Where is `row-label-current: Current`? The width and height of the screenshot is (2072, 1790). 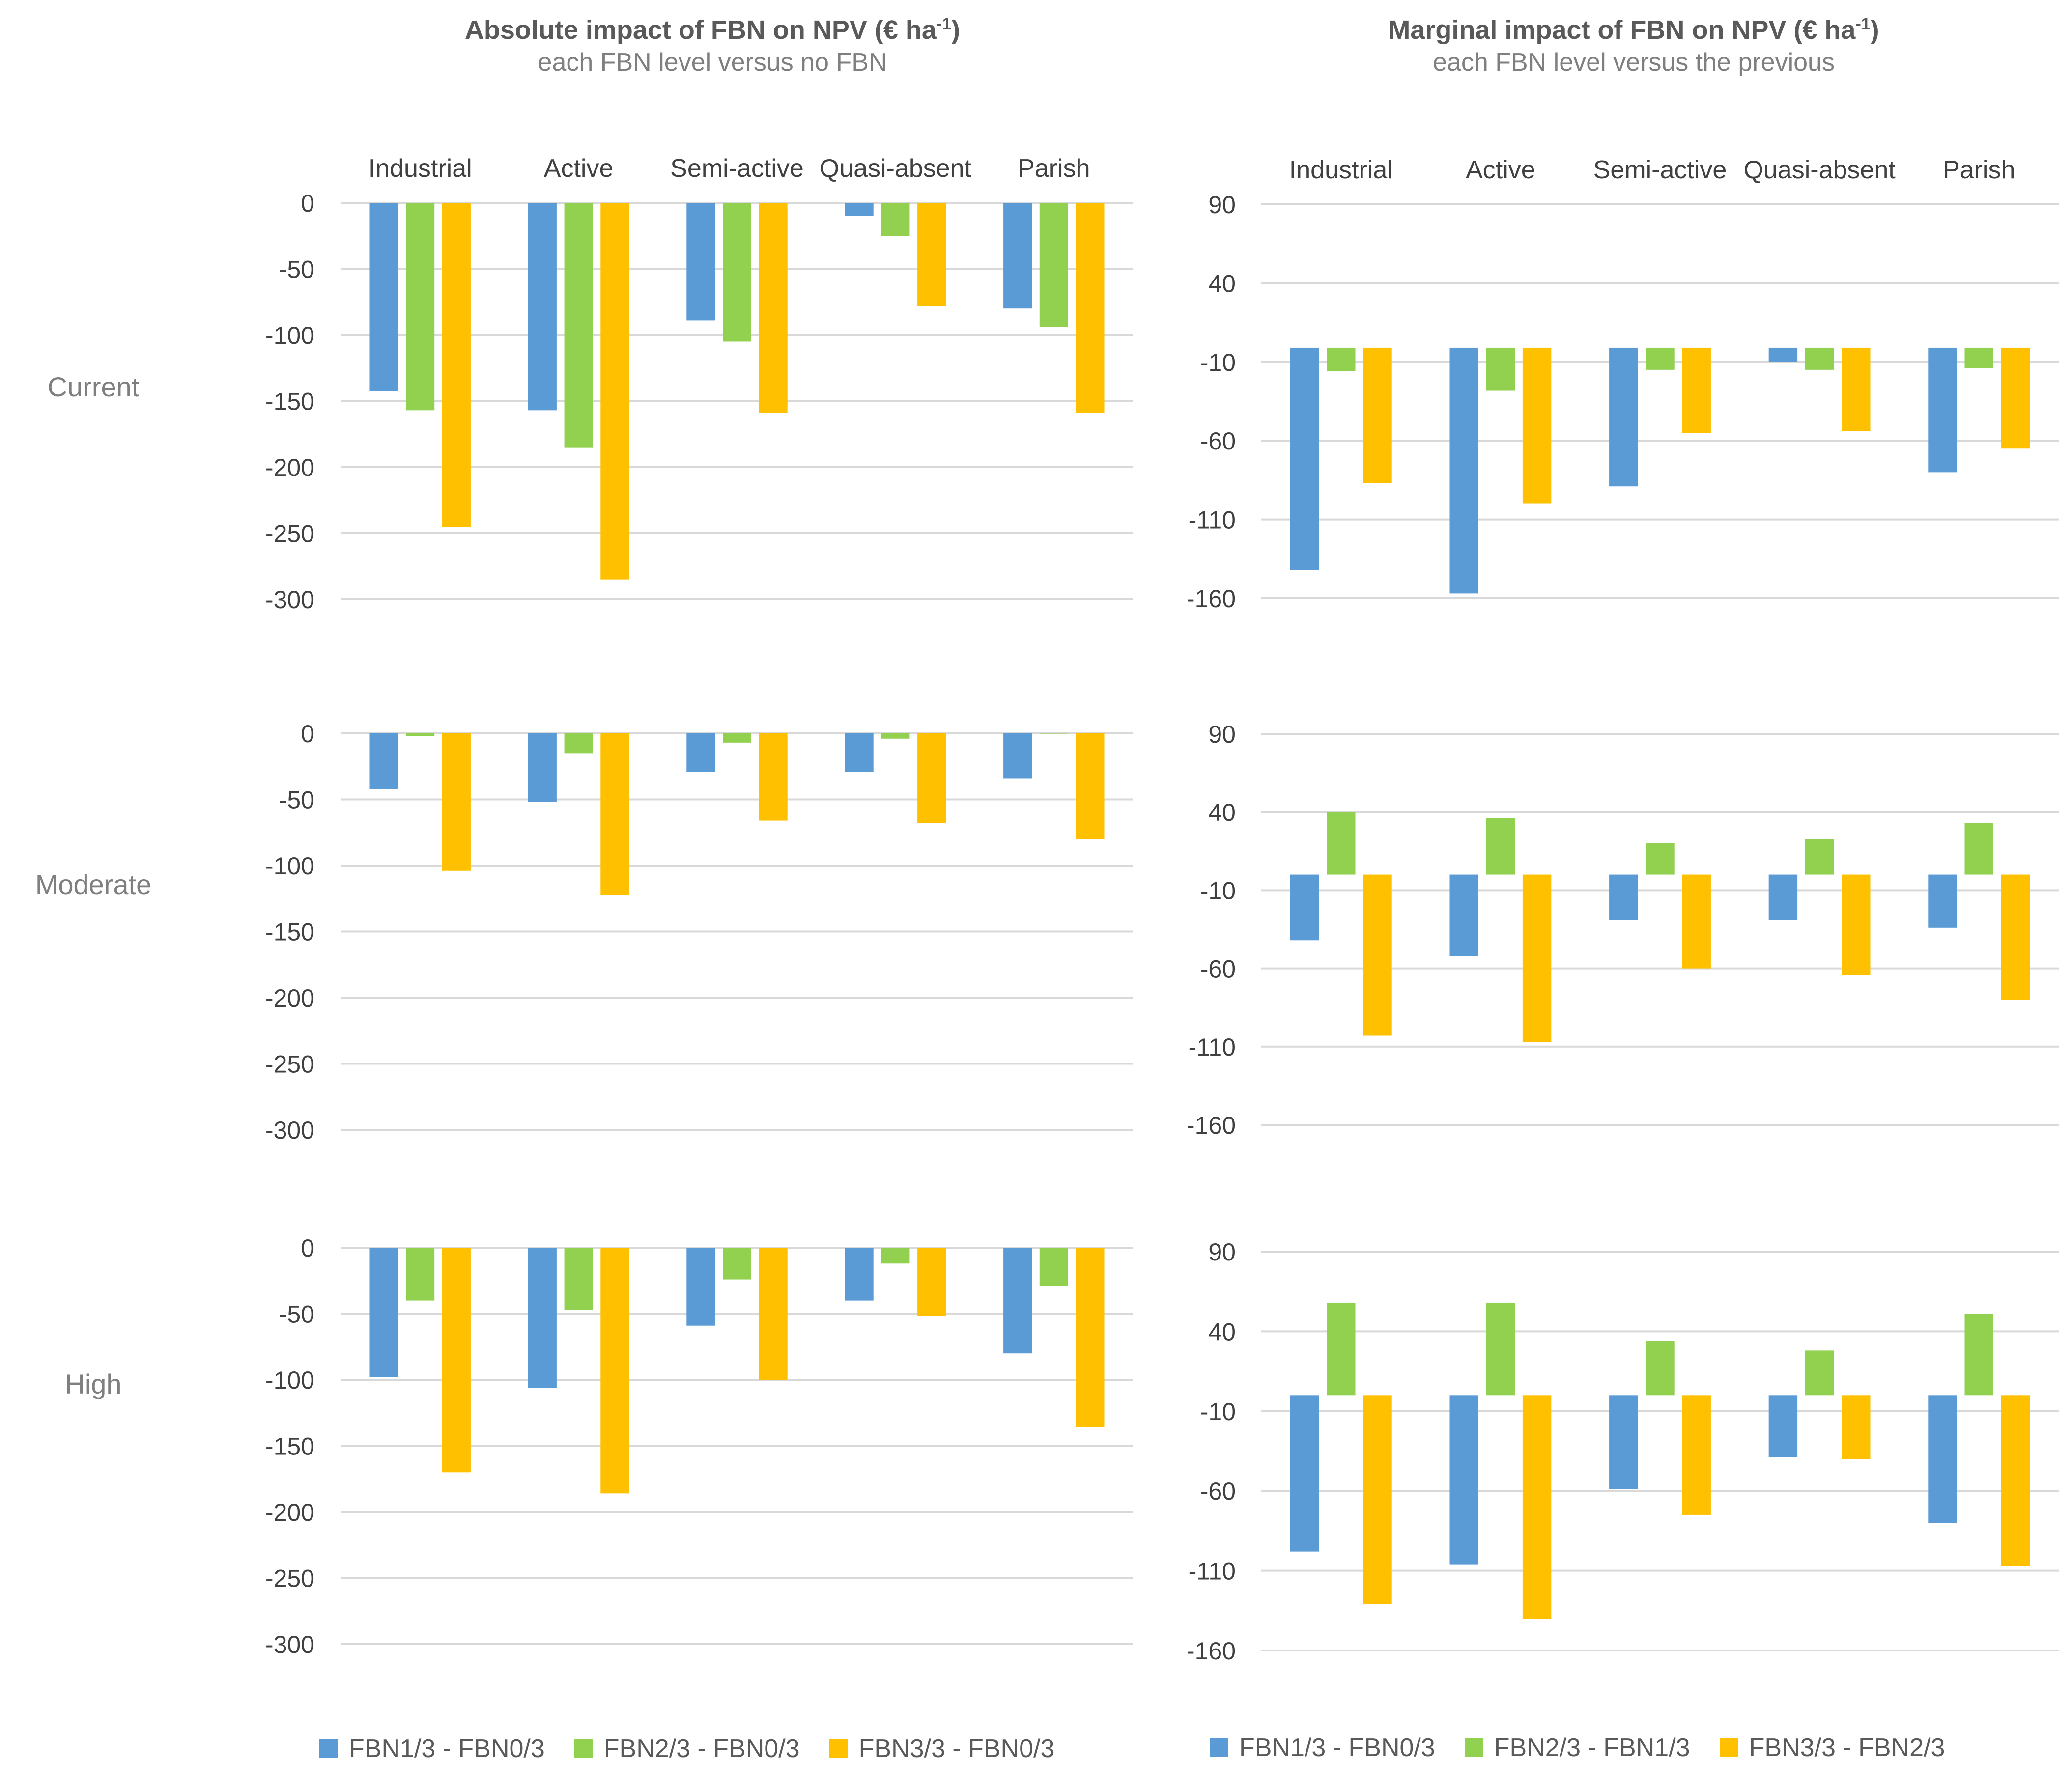
row-label-current: Current is located at coordinates (93, 386).